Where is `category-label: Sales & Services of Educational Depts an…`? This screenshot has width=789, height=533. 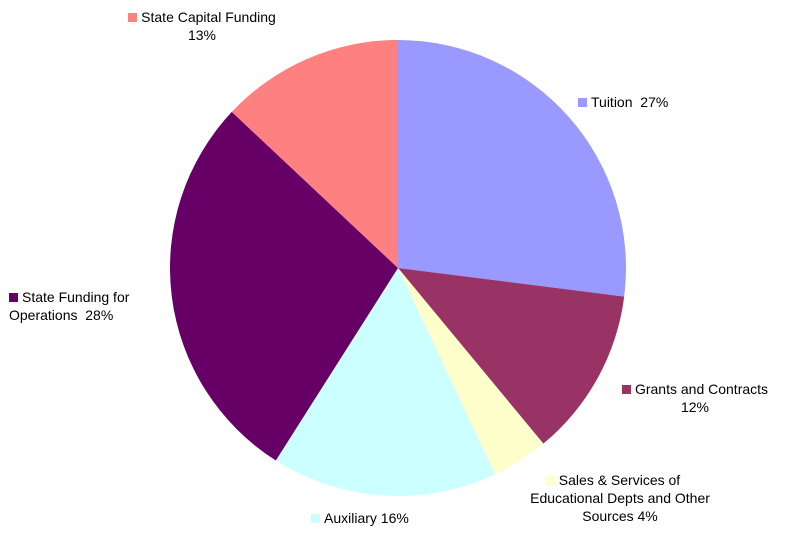 category-label: Sales & Services of Educational Depts an… is located at coordinates (620, 498).